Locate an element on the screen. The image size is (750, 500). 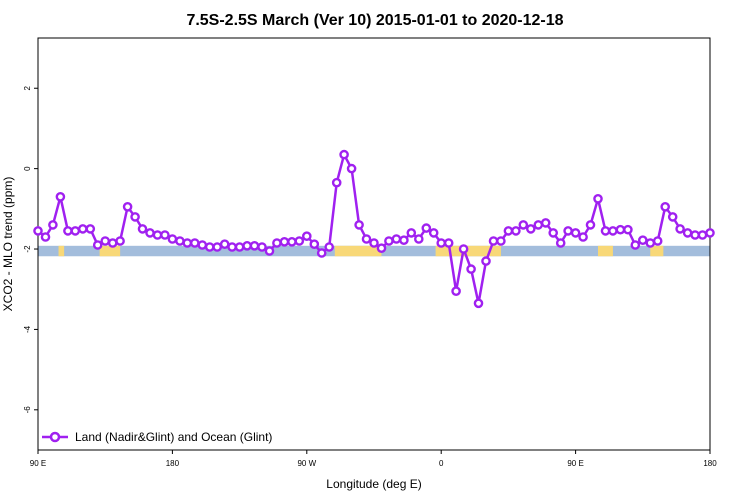
land-ocean-strip is located at coordinates (374, 251).